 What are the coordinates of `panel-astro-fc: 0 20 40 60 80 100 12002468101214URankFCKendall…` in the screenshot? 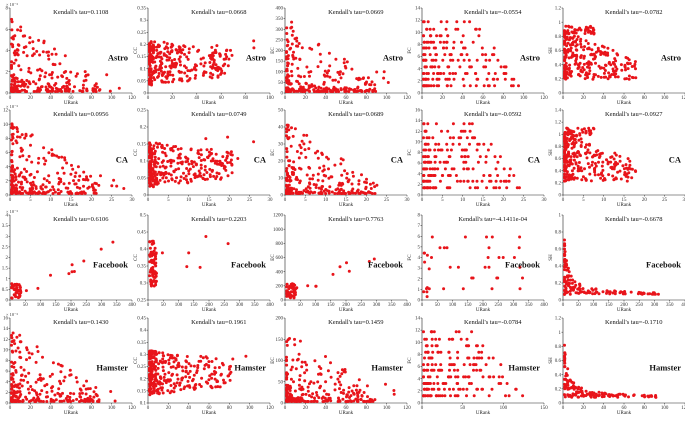 It's located at (478, 56).